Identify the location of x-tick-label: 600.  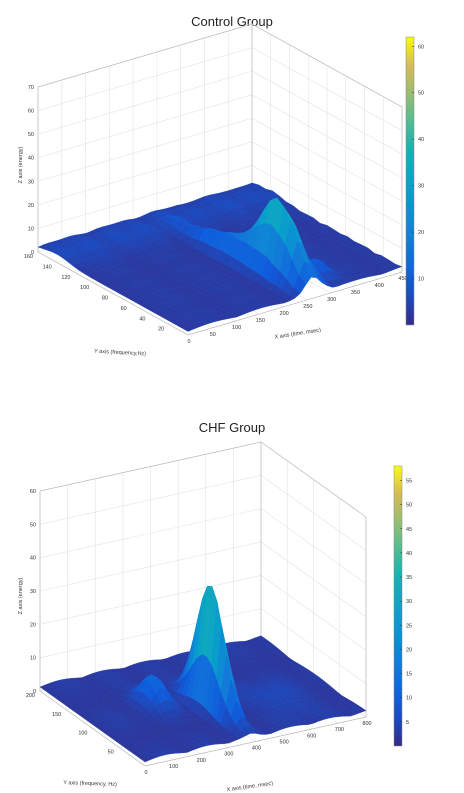
(311, 736).